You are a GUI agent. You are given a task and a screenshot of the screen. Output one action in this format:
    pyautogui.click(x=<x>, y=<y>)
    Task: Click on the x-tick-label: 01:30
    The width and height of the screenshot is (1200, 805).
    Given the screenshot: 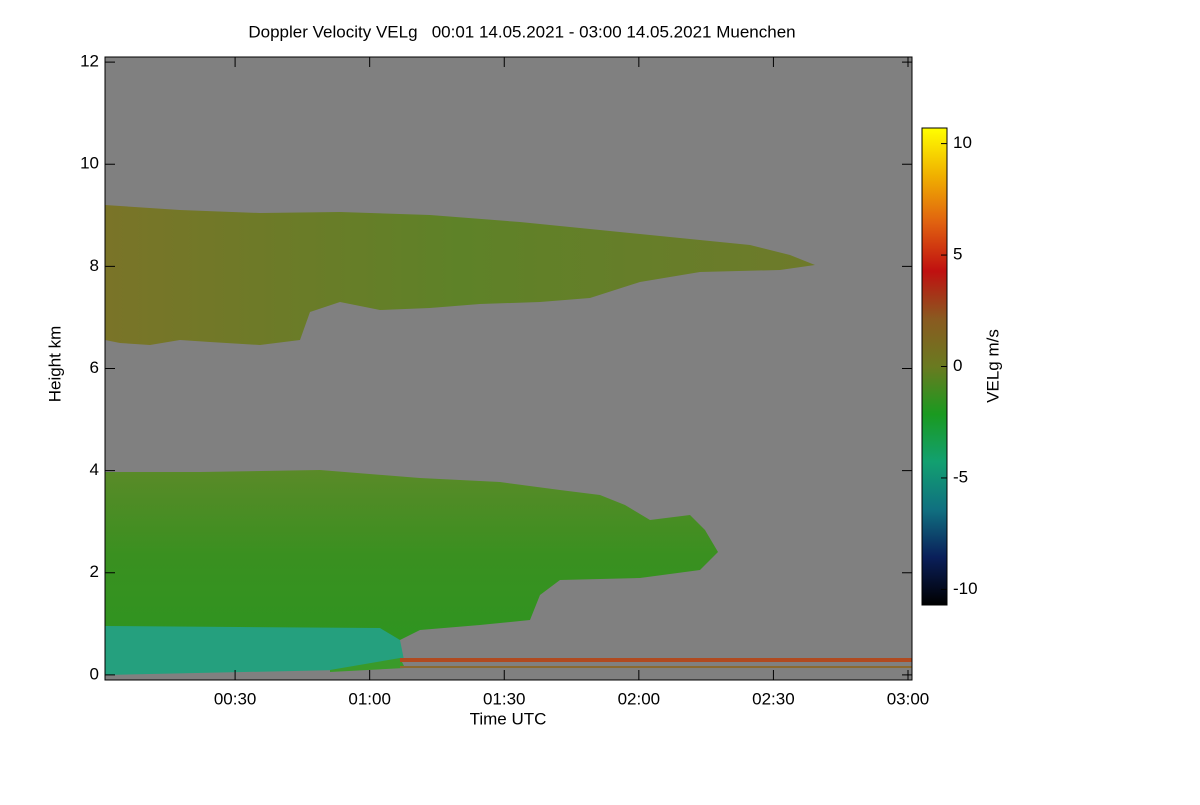 What is the action you would take?
    pyautogui.click(x=504, y=698)
    